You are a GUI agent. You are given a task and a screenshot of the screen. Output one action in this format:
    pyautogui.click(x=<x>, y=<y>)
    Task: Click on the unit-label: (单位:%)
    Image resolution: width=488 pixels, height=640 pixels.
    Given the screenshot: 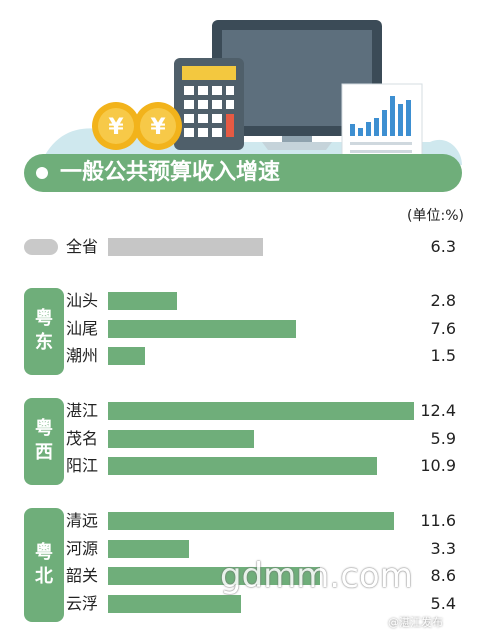 What is the action you would take?
    pyautogui.click(x=435, y=216)
    